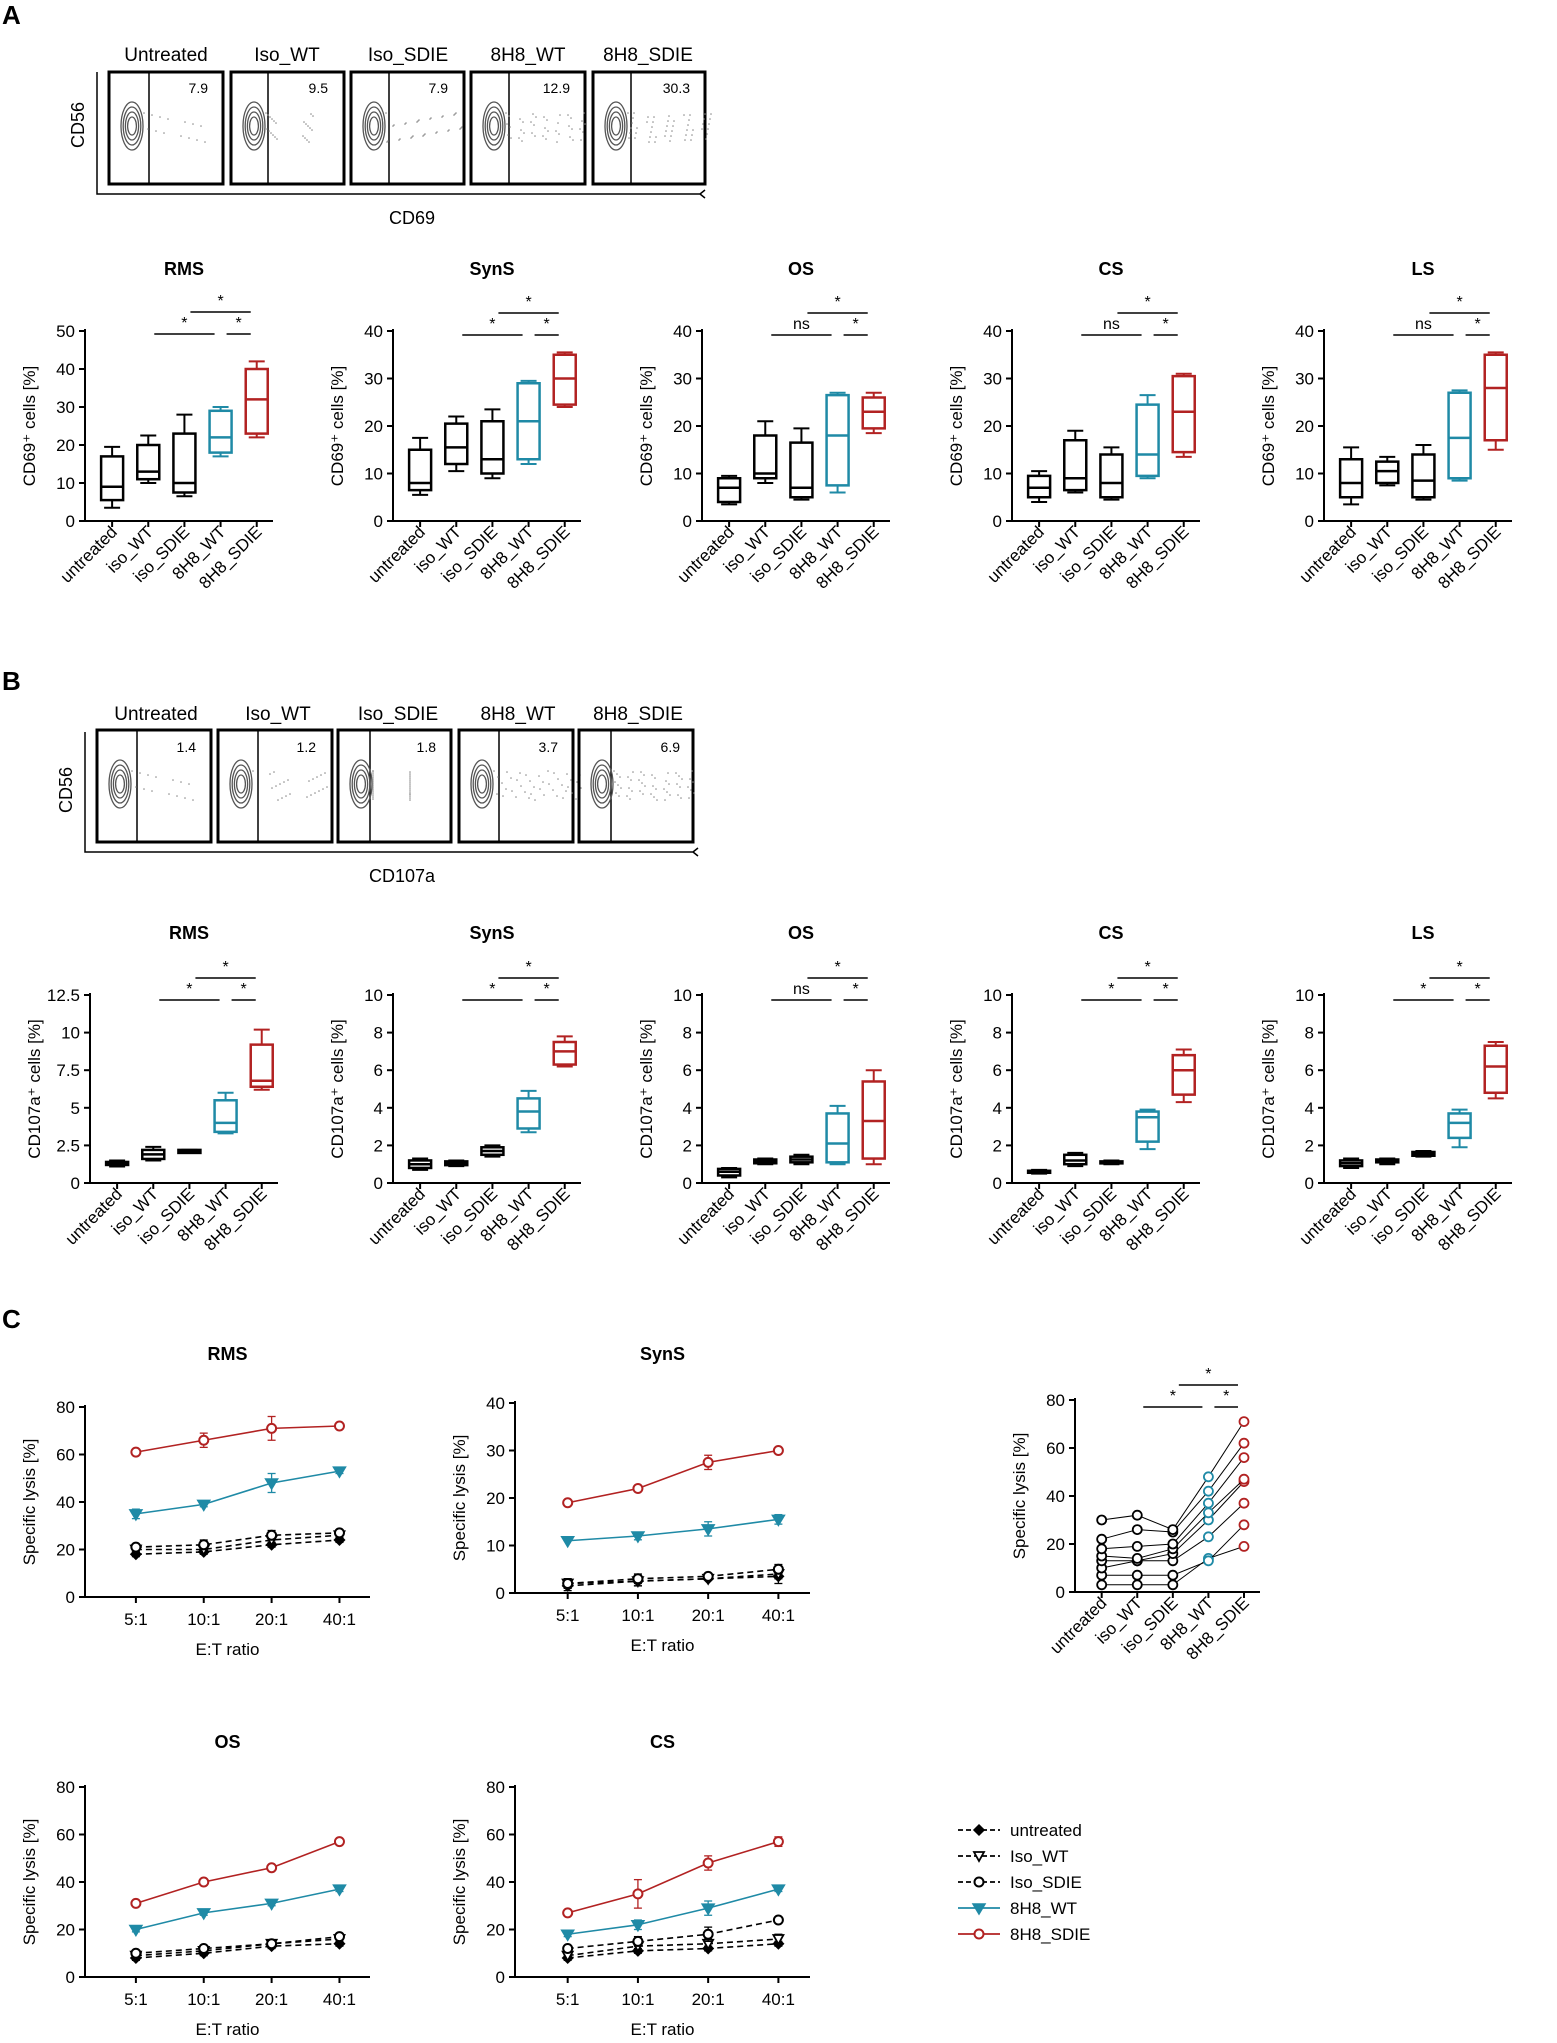  What do you see at coordinates (801, 464) in the screenshot?
I see `box-iso_SDIE` at bounding box center [801, 464].